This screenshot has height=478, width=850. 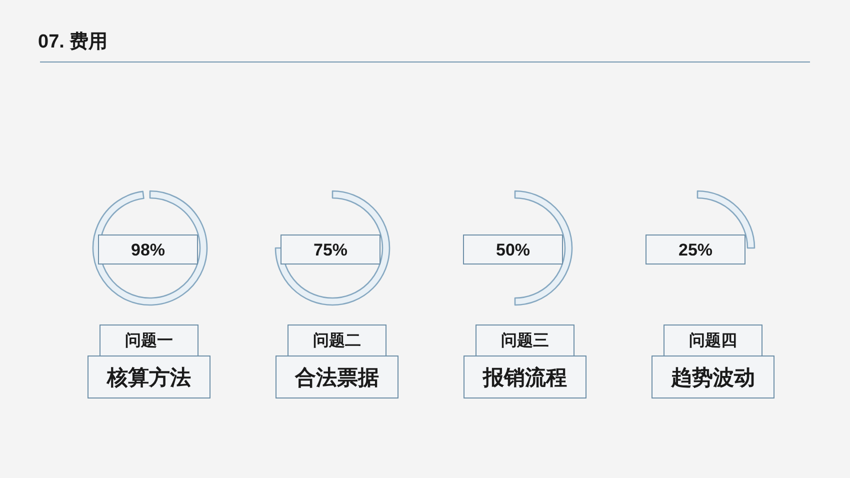 I want to click on subtitle: 问题四, so click(x=713, y=341).